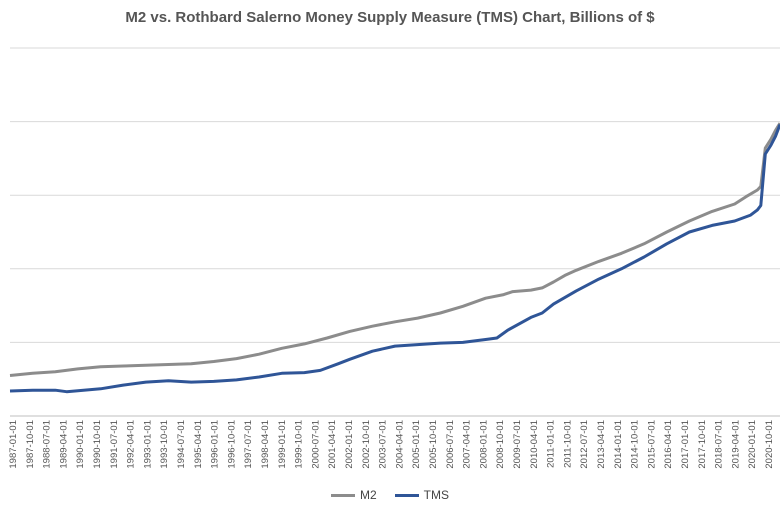  Describe the element at coordinates (198, 444) in the screenshot. I see `x-tick-label: 1995-04-01` at that location.